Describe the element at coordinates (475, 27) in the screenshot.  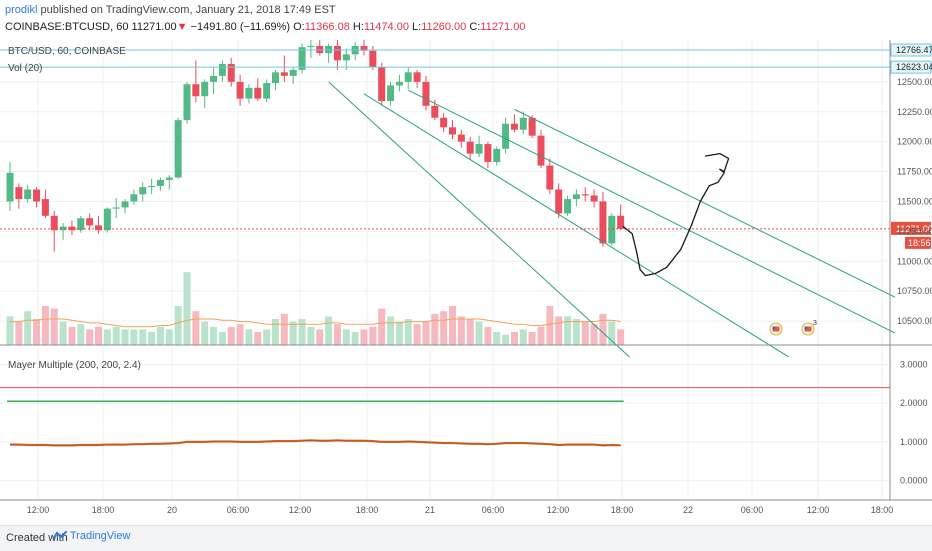
I see `ohlc-close-label: C:` at that location.